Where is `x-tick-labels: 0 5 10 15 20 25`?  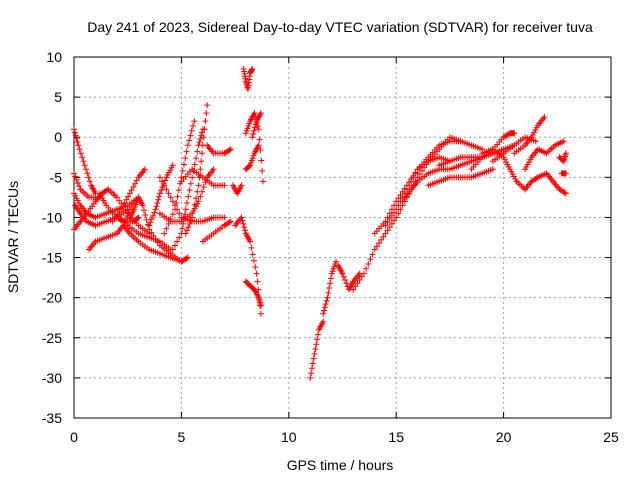
x-tick-labels: 0 5 10 15 20 25 is located at coordinates (344, 437).